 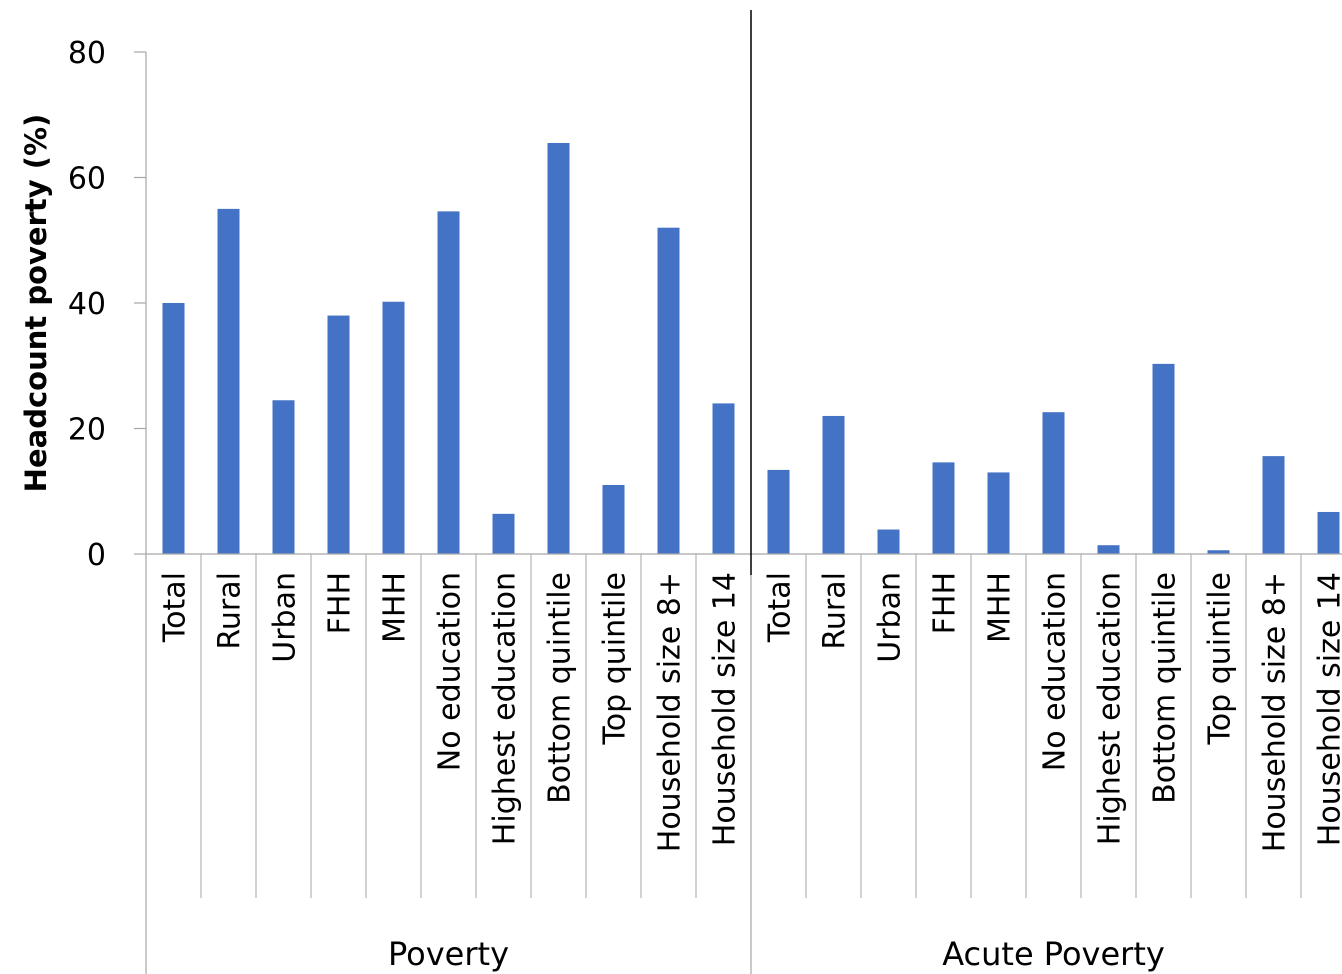 What do you see at coordinates (87, 430) in the screenshot?
I see `y-tick-label: 20` at bounding box center [87, 430].